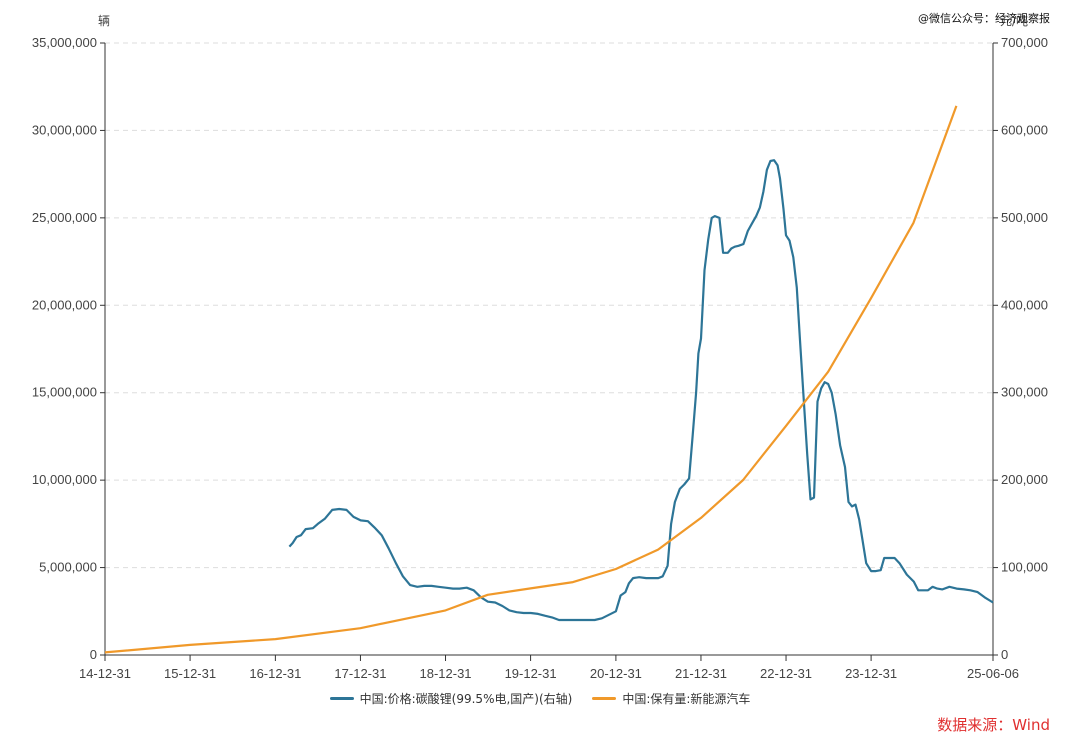 The width and height of the screenshot is (1080, 748). I want to click on x-tick-label: 21-12-31, so click(701, 673).